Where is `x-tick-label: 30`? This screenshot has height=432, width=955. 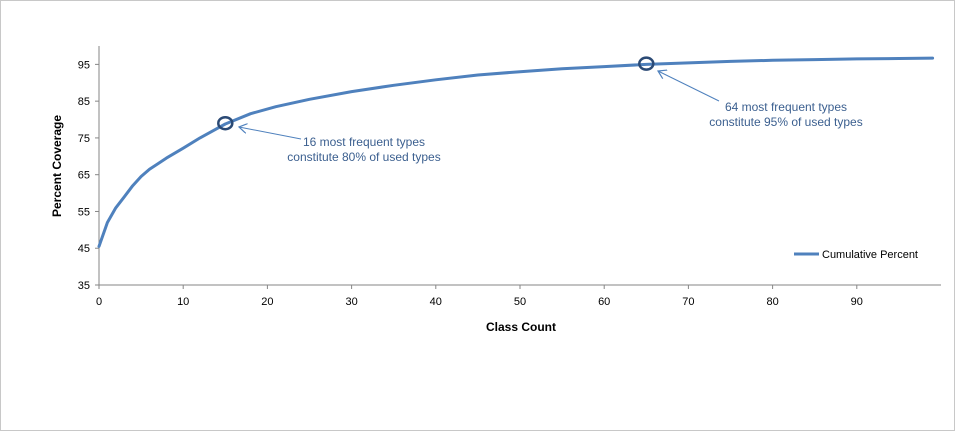 x-tick-label: 30 is located at coordinates (351, 302).